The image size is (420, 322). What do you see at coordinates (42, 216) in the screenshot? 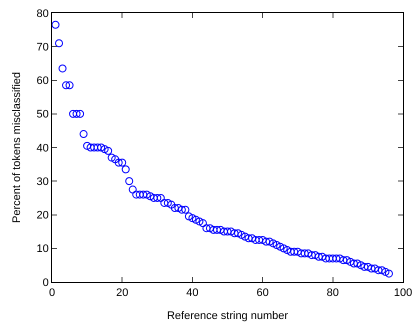
I see `y-tick-label: 20` at bounding box center [42, 216].